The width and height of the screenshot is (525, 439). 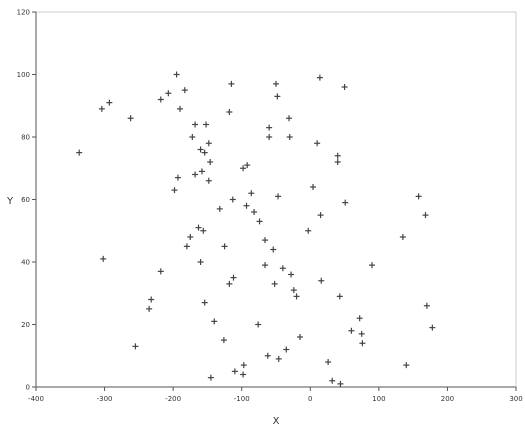 I want to click on y-axis-label: Y, so click(x=10, y=201).